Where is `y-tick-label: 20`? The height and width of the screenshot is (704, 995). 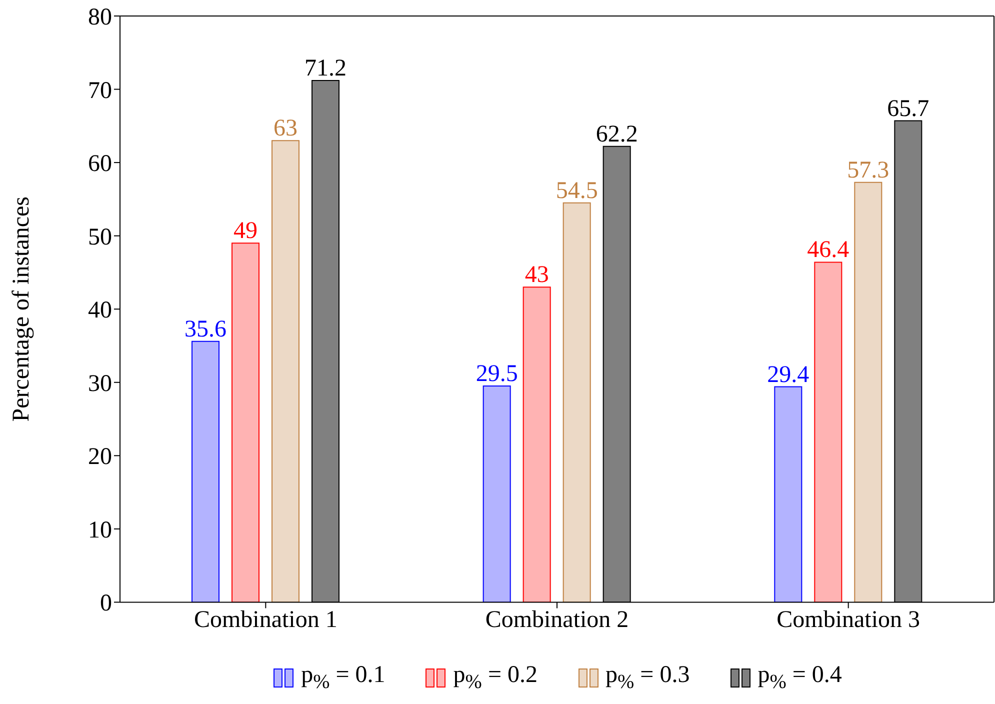 y-tick-label: 20 is located at coordinates (100, 457).